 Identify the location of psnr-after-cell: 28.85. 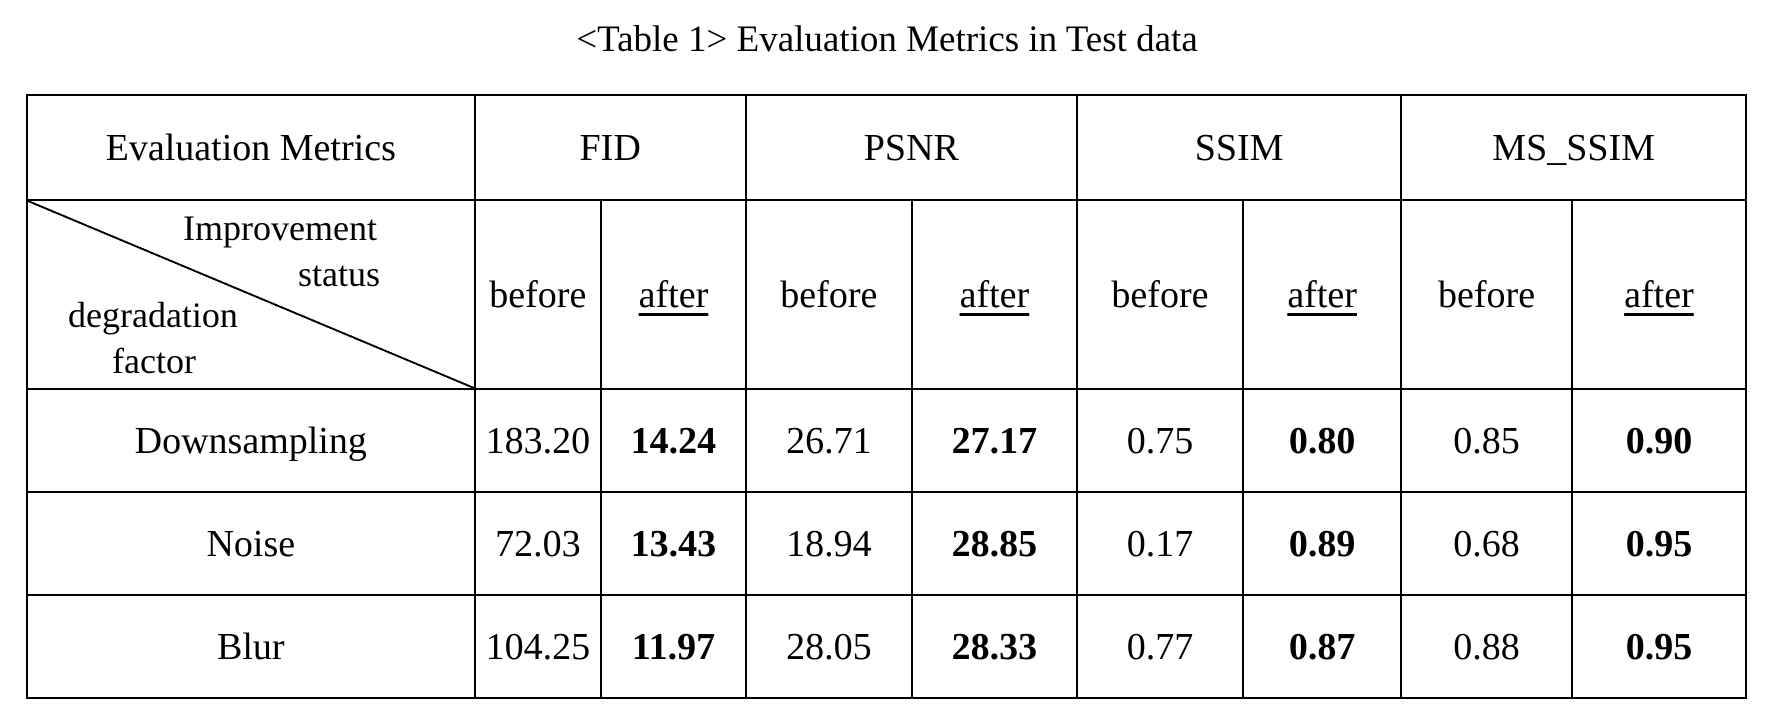
(994, 543).